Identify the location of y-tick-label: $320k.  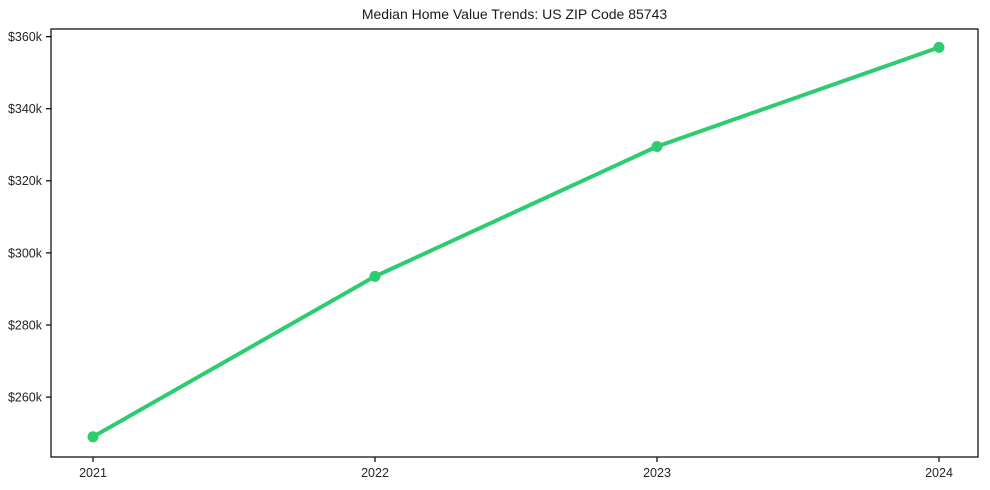
(25, 181).